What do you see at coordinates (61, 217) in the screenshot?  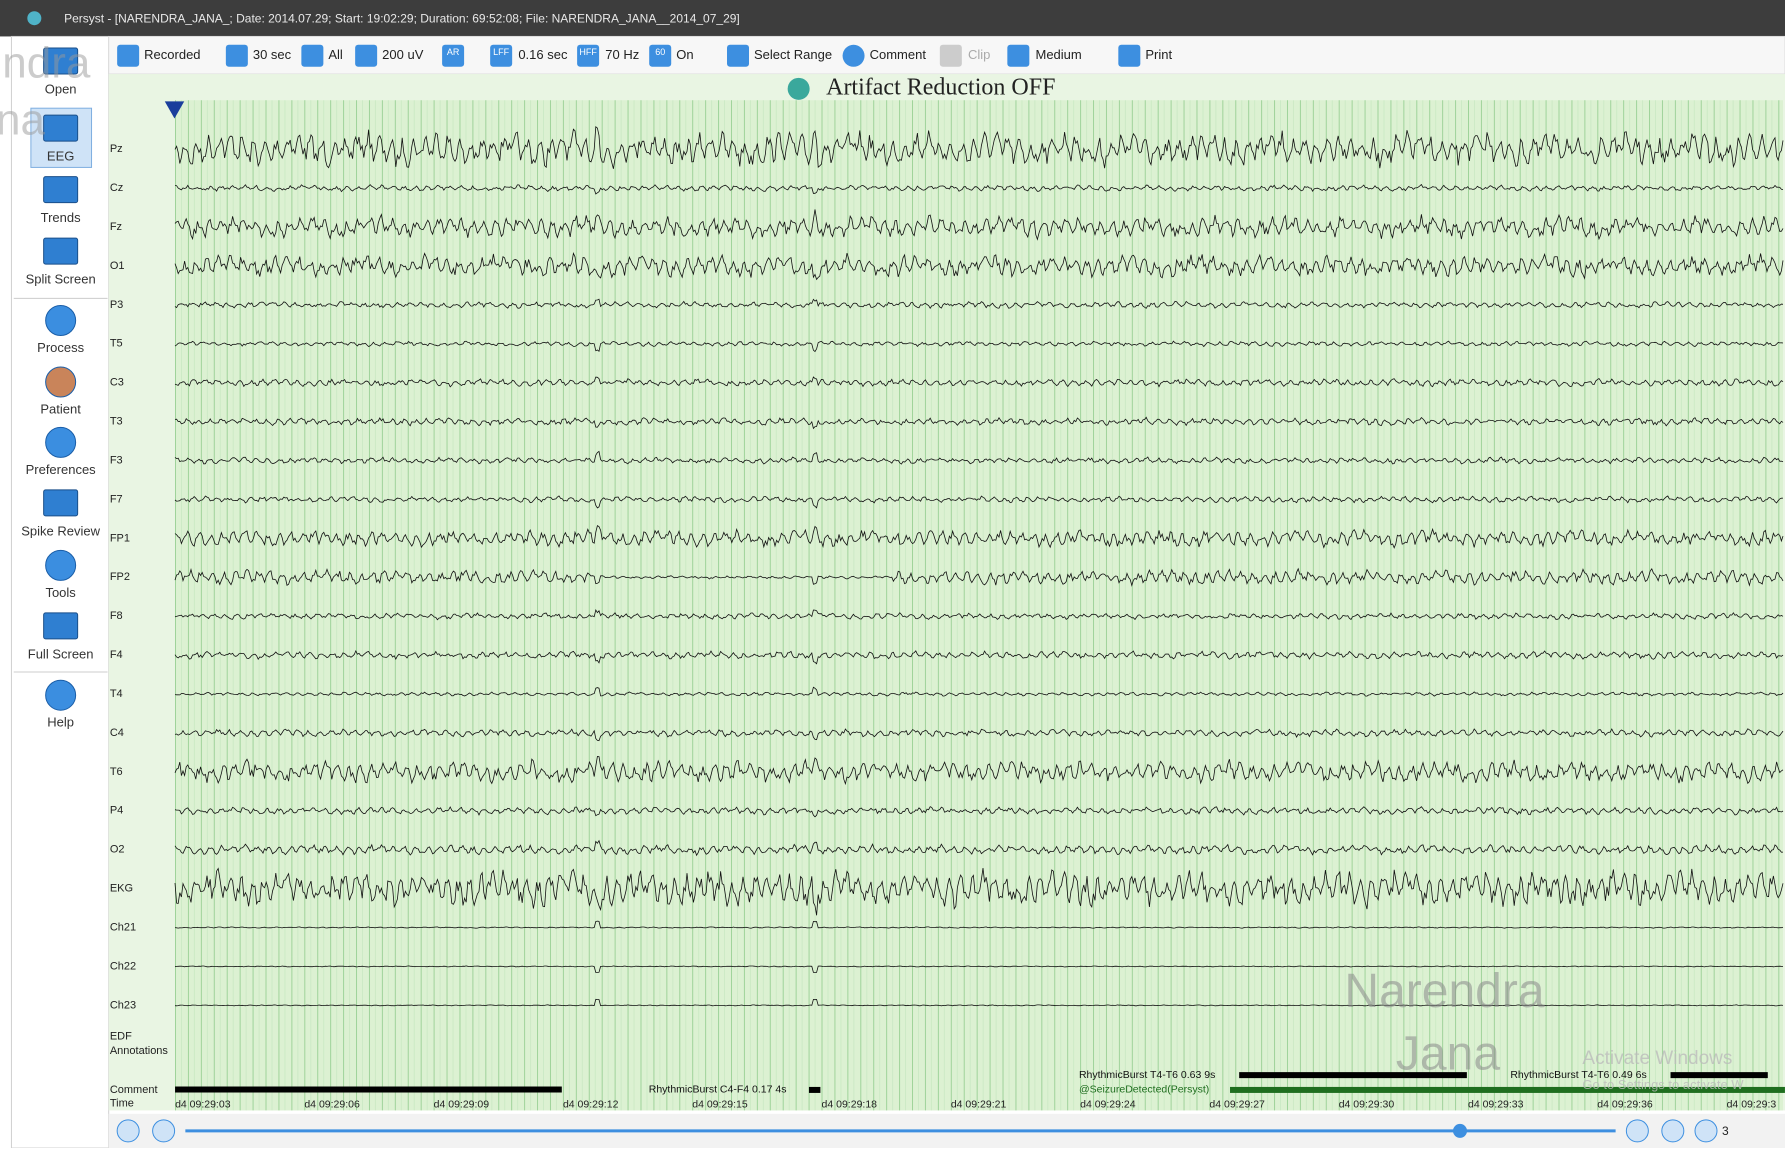 I see `sidebar-label: Trends` at bounding box center [61, 217].